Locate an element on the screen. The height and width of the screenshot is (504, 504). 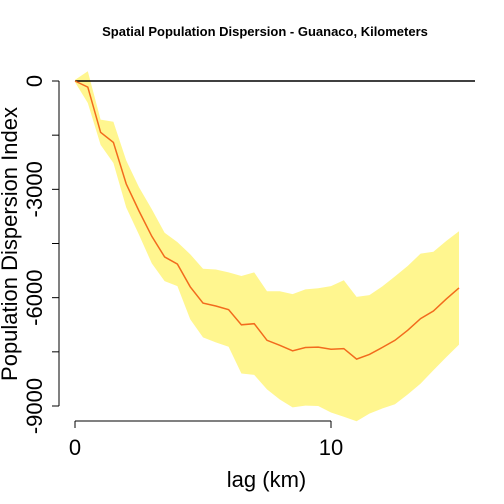
x-axis-label: lag (km) is located at coordinates (266, 479).